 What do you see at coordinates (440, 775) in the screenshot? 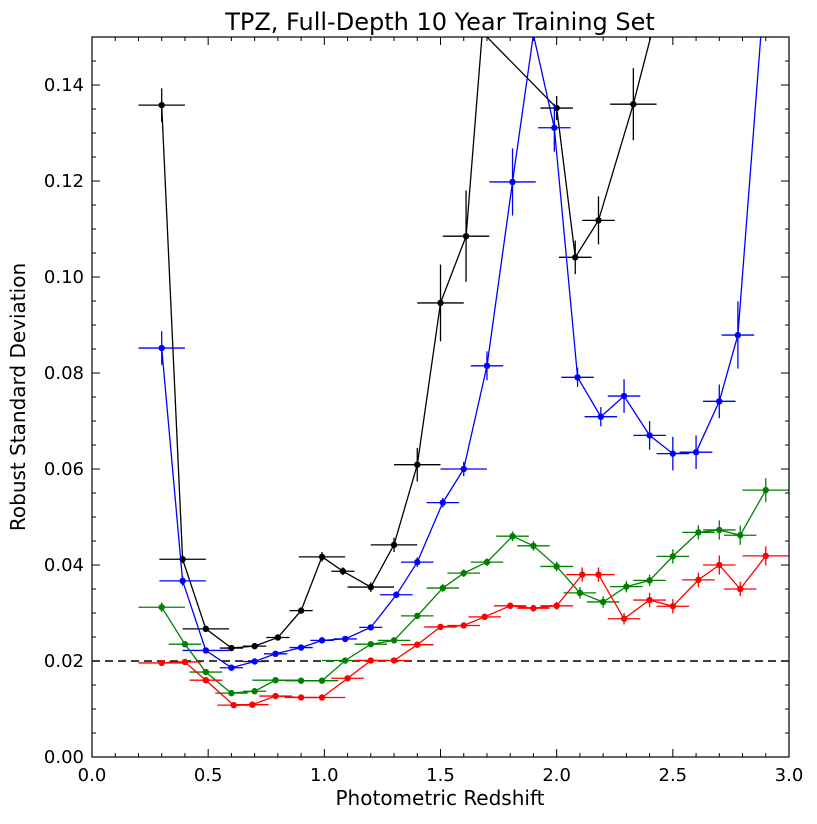
I see `x-tick-label: 1.5` at bounding box center [440, 775].